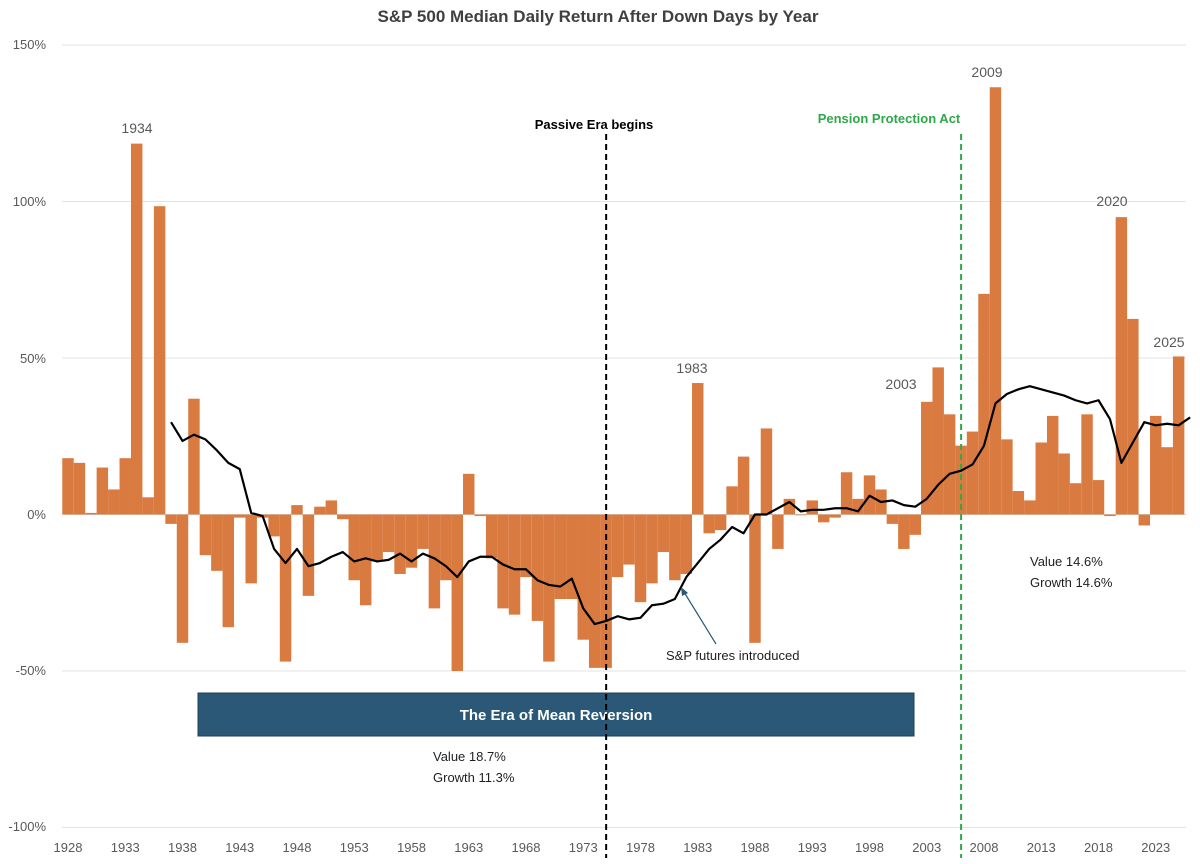 This screenshot has height=864, width=1200. Describe the element at coordinates (251, 549) in the screenshot. I see `bar-1944` at that location.